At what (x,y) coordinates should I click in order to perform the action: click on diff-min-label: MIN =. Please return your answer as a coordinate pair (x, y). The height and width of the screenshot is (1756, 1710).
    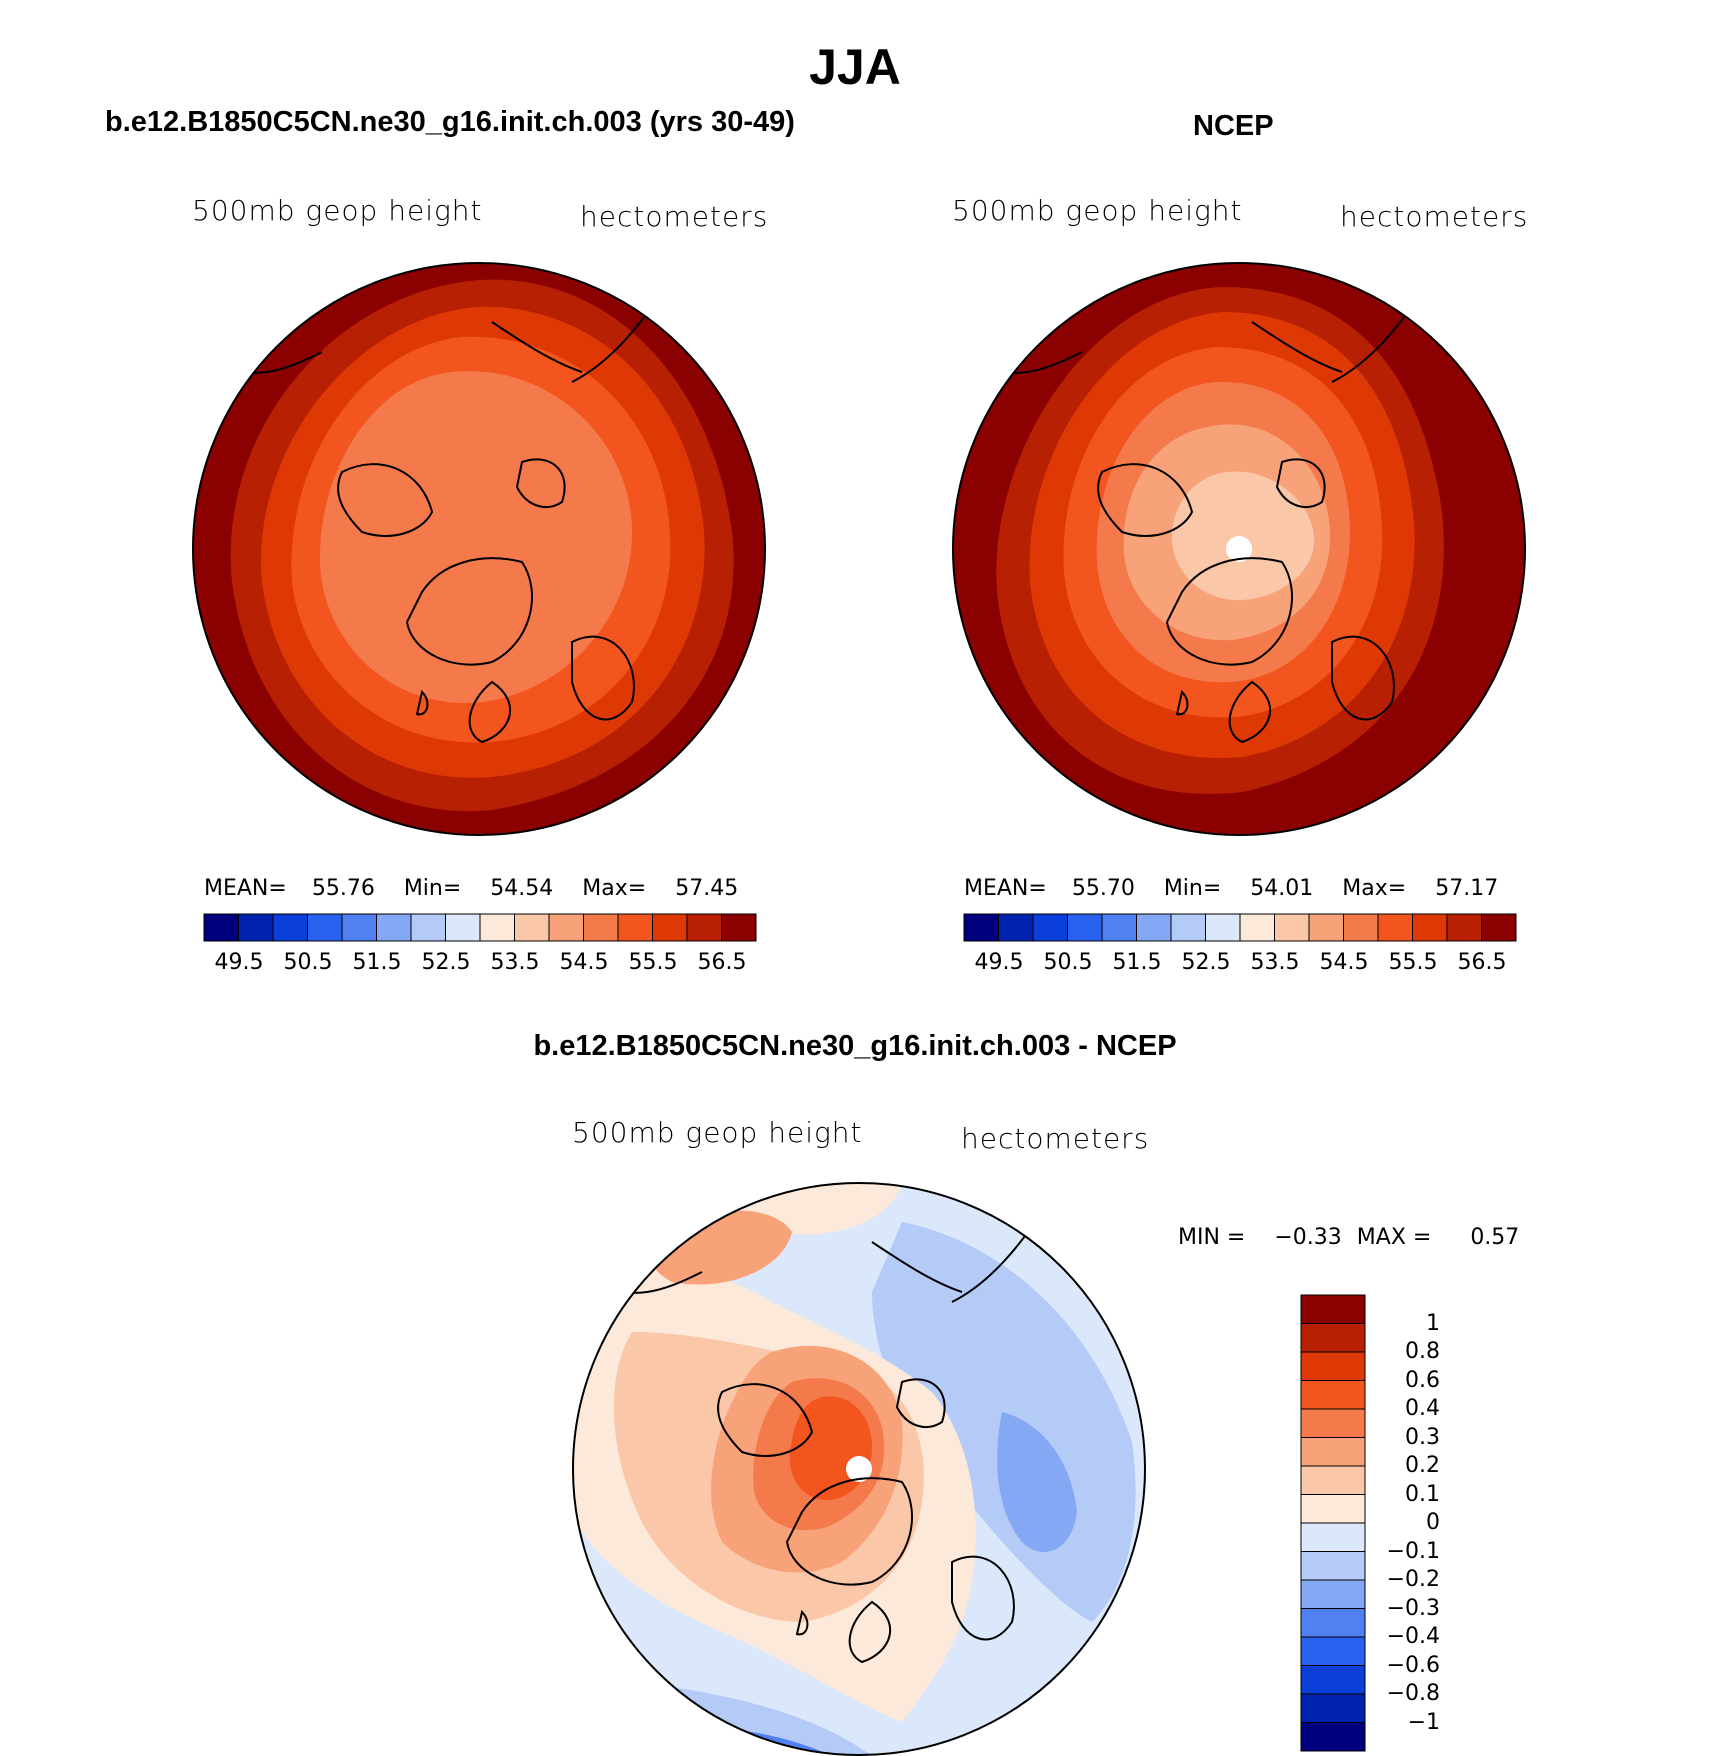
    Looking at the image, I should click on (1212, 1237).